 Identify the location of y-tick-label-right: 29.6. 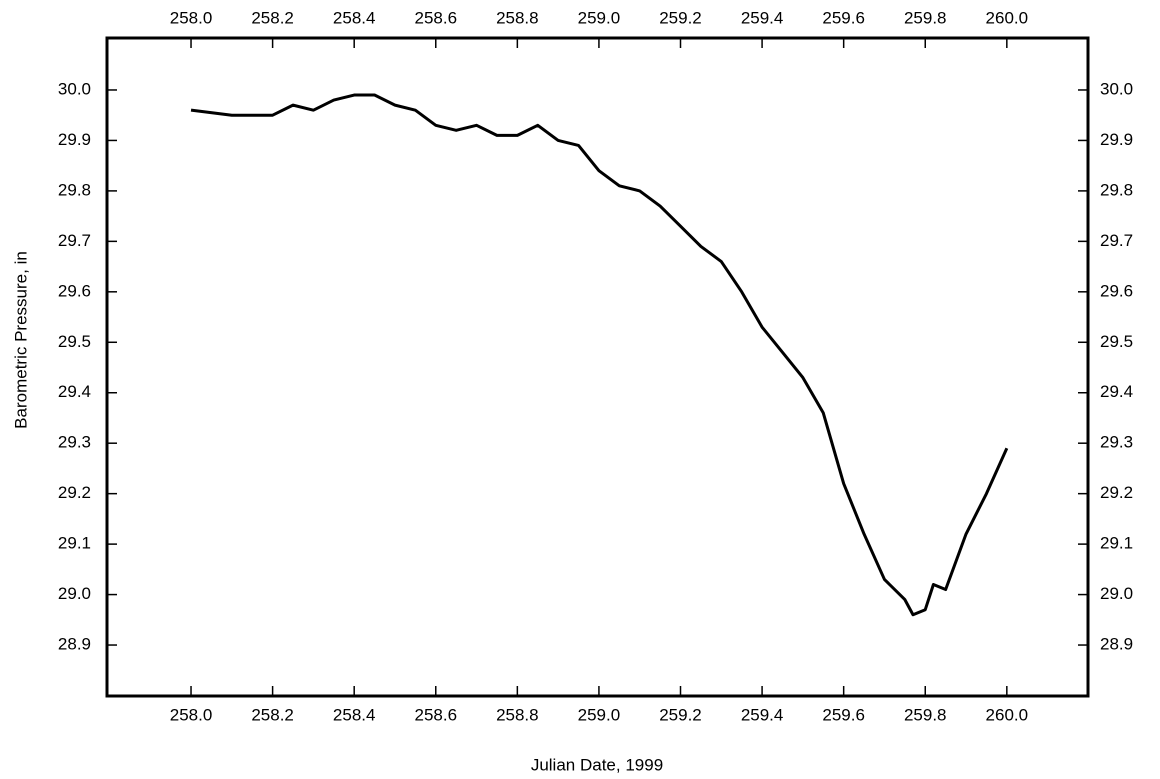
(1116, 290).